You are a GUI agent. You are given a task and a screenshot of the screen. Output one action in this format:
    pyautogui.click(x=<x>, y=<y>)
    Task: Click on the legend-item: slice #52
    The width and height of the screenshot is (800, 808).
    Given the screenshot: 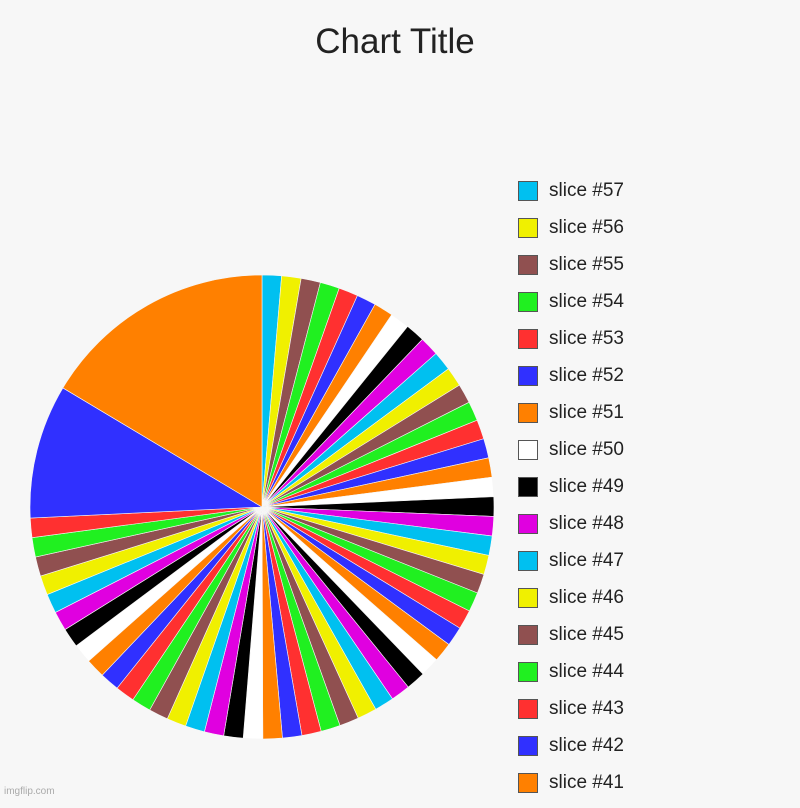 What is the action you would take?
    pyautogui.click(x=571, y=382)
    